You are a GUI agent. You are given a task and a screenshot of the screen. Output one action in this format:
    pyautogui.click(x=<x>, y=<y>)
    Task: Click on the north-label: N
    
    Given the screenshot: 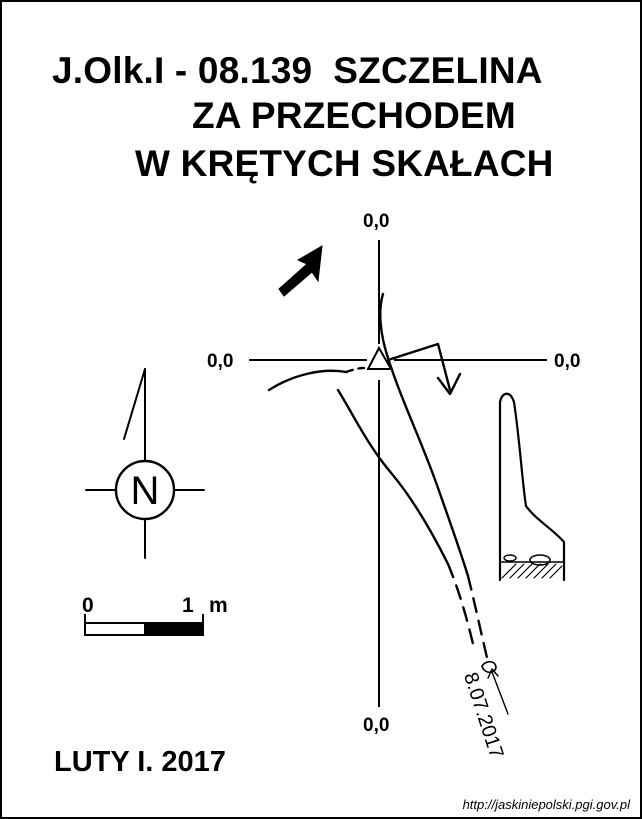 What is the action you would take?
    pyautogui.click(x=145, y=491)
    